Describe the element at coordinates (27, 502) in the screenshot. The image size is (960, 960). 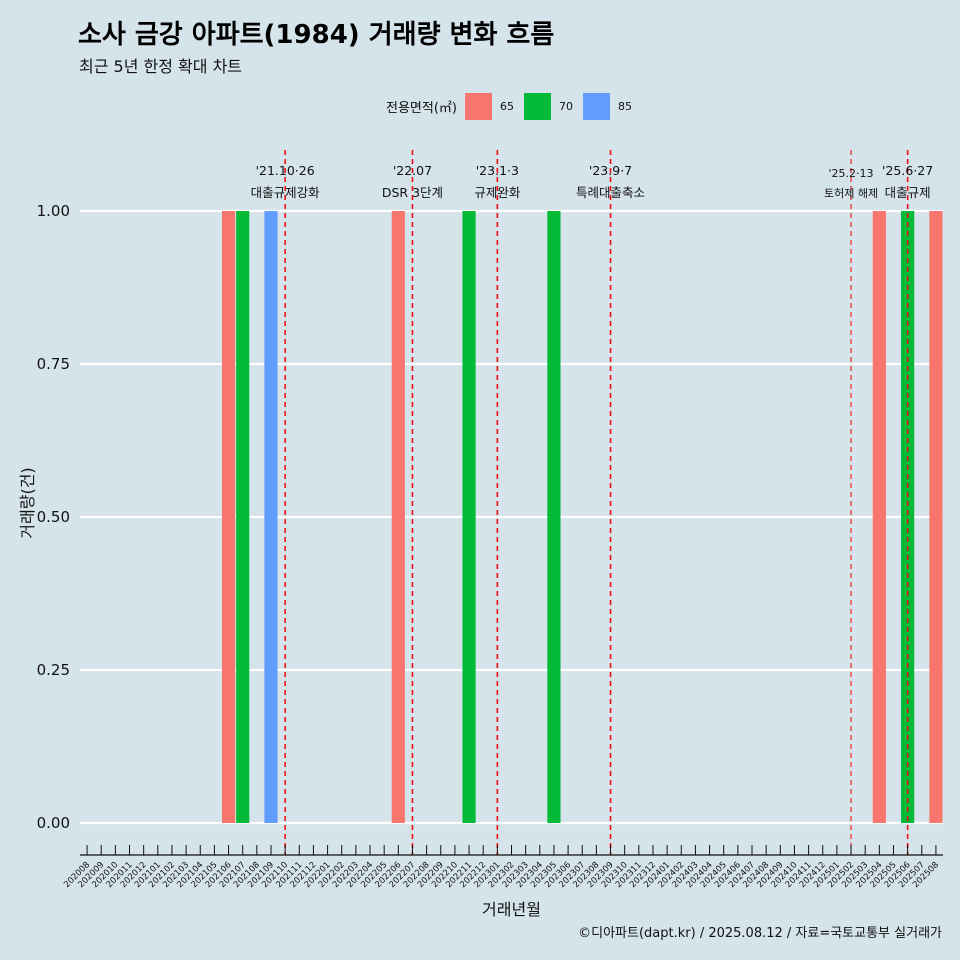
I see `y-axis-title: 거래량(건)` at that location.